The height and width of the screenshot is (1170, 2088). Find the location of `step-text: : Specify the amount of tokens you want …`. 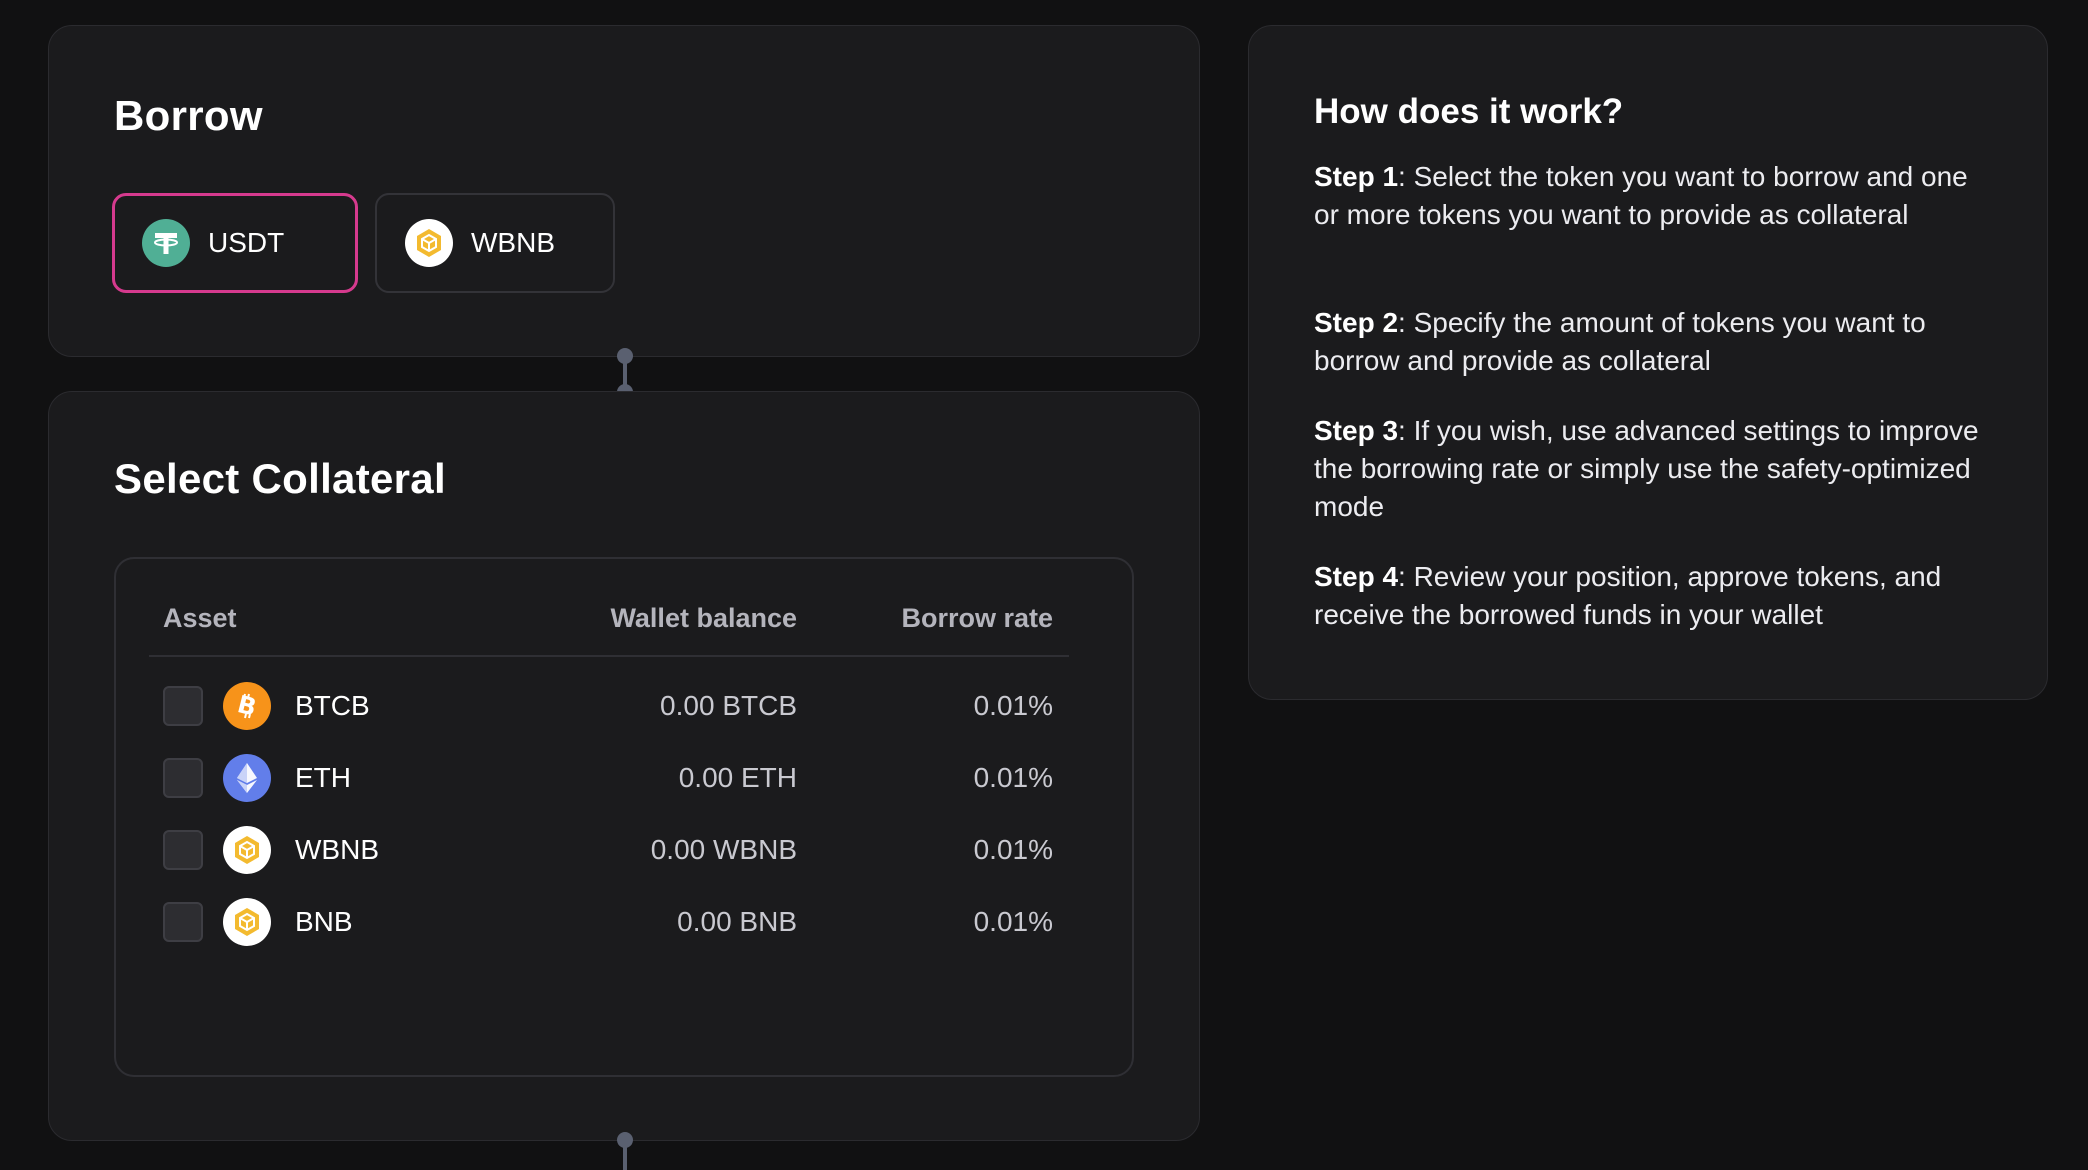

step-text: : Specify the amount of tokens you want … is located at coordinates (1620, 341).